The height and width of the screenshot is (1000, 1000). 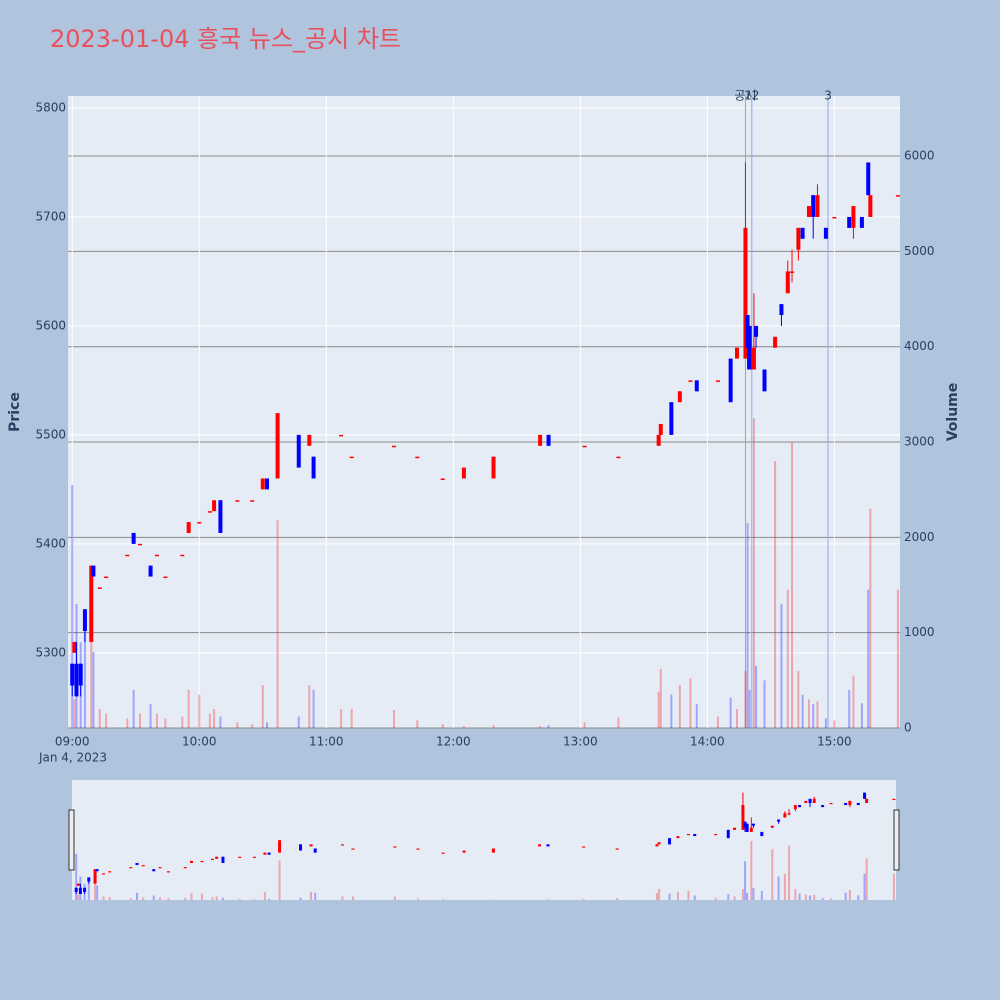 What do you see at coordinates (50, 652) in the screenshot?
I see `y-tick-label: 5300` at bounding box center [50, 652].